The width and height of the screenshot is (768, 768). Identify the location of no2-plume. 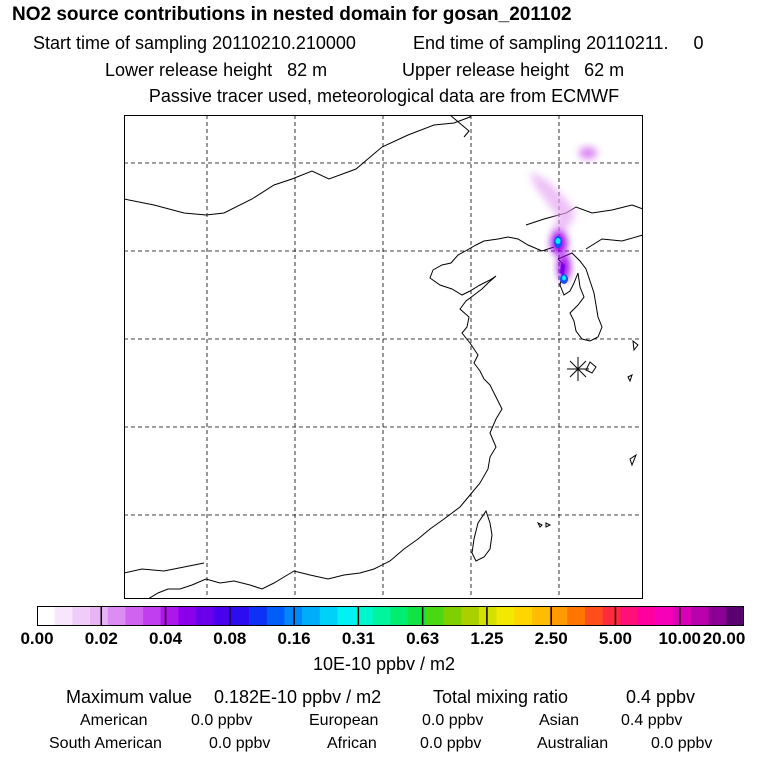
(563, 215).